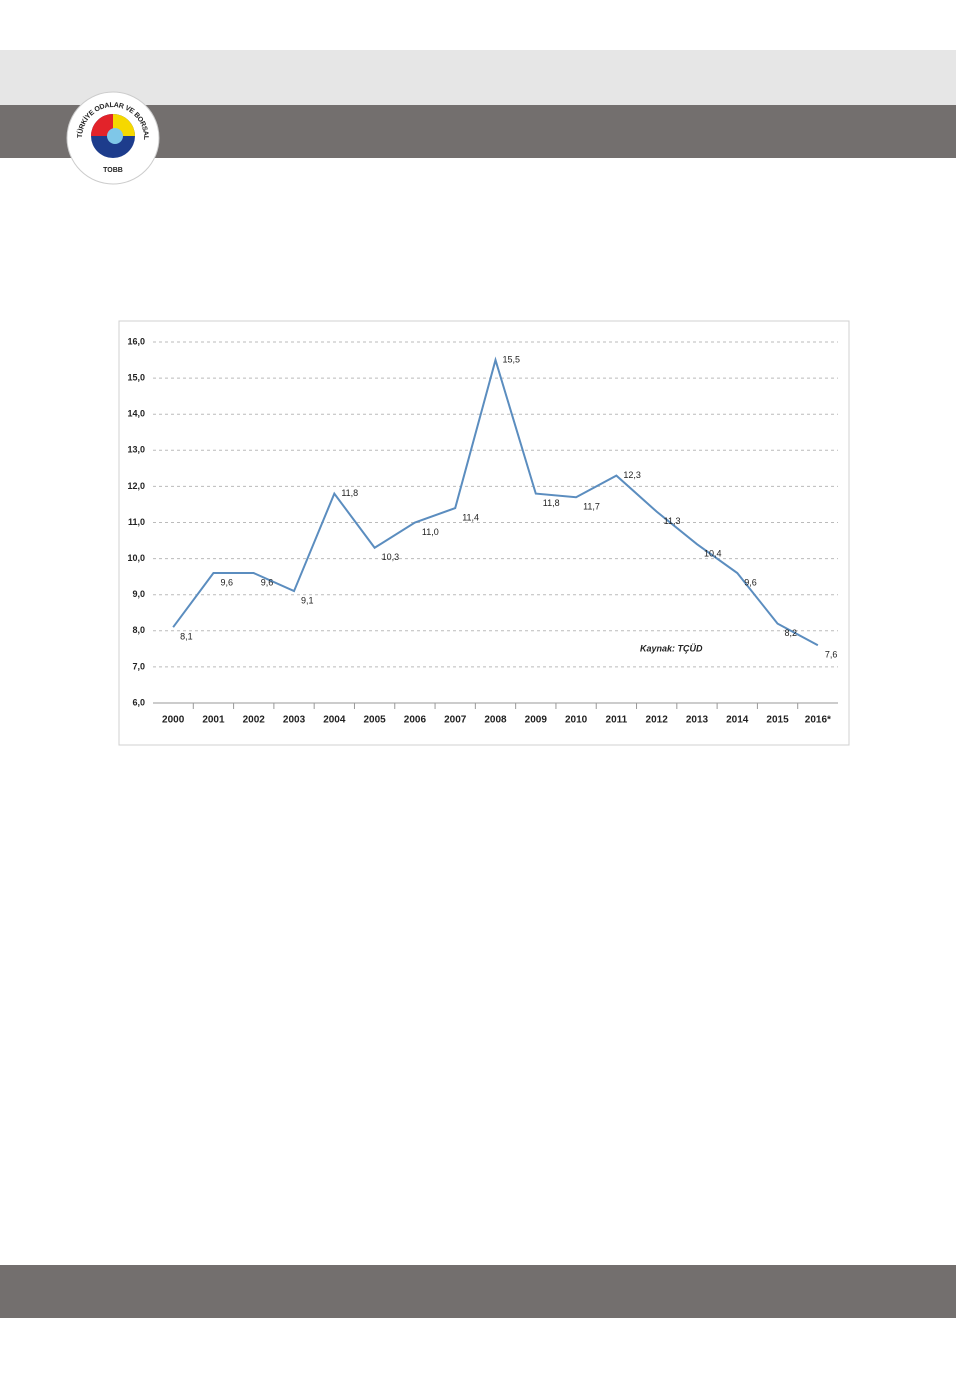 This screenshot has width=956, height=1373. I want to click on value-label: 11,7, so click(591, 507).